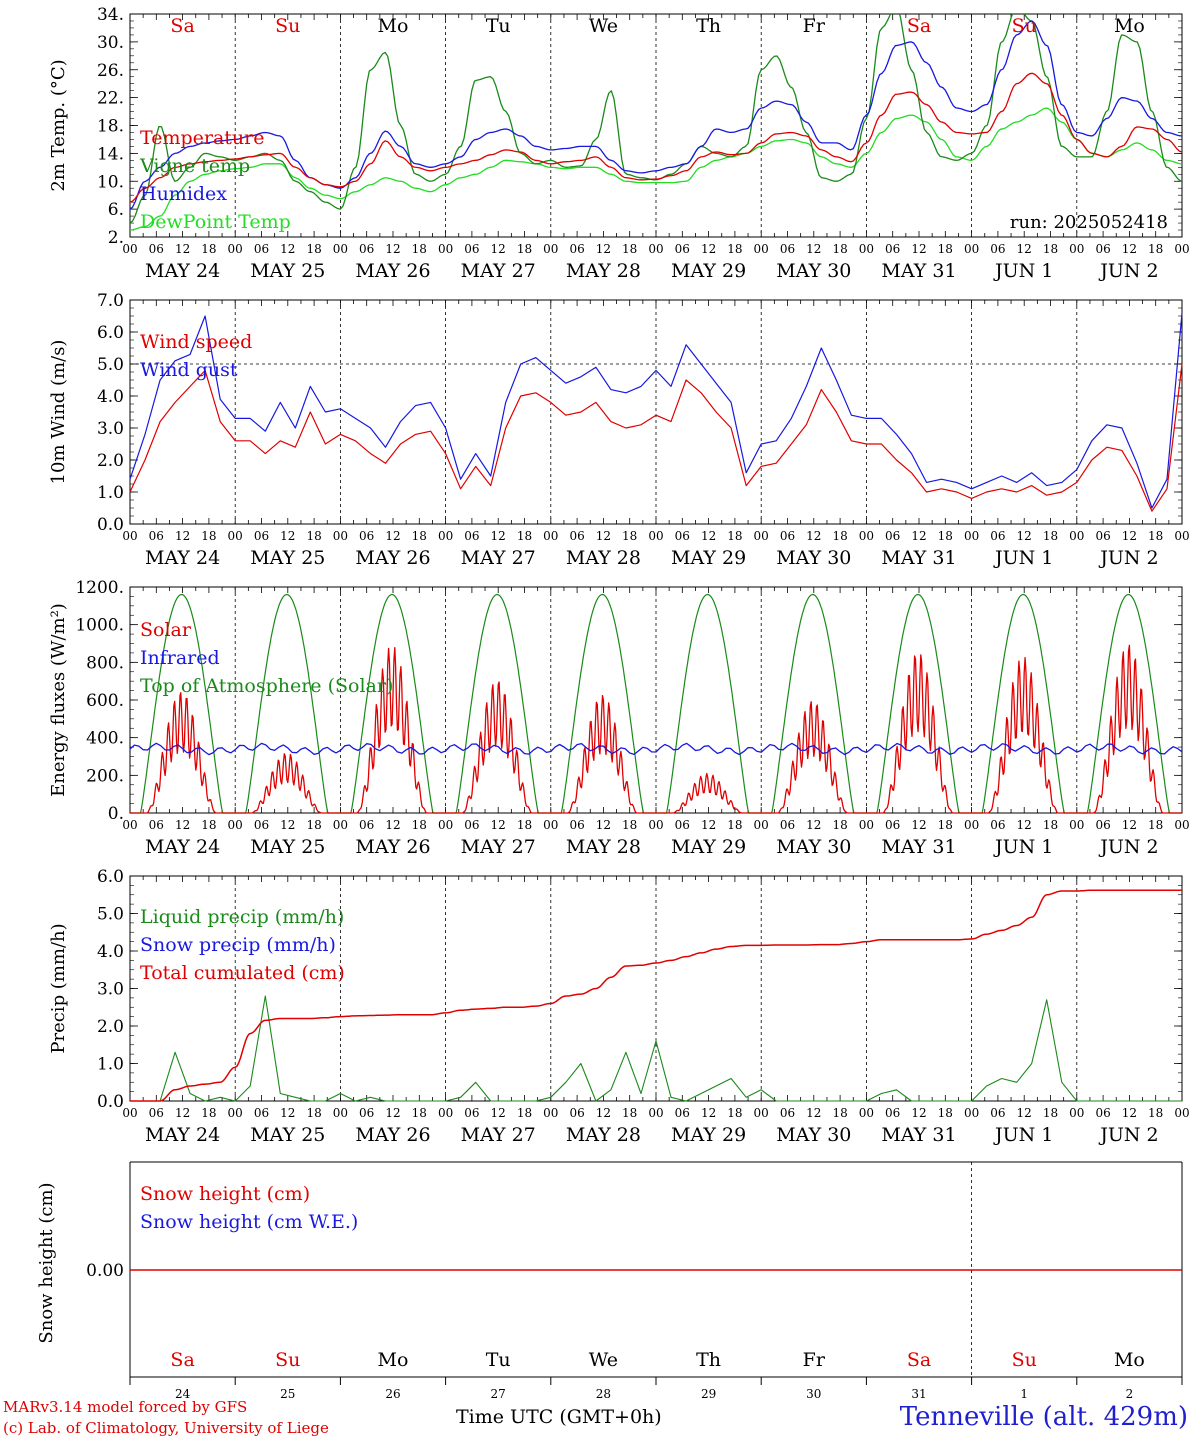 This screenshot has width=1194, height=1440. I want to click on y-tick-label: 2.0, so click(110, 461).